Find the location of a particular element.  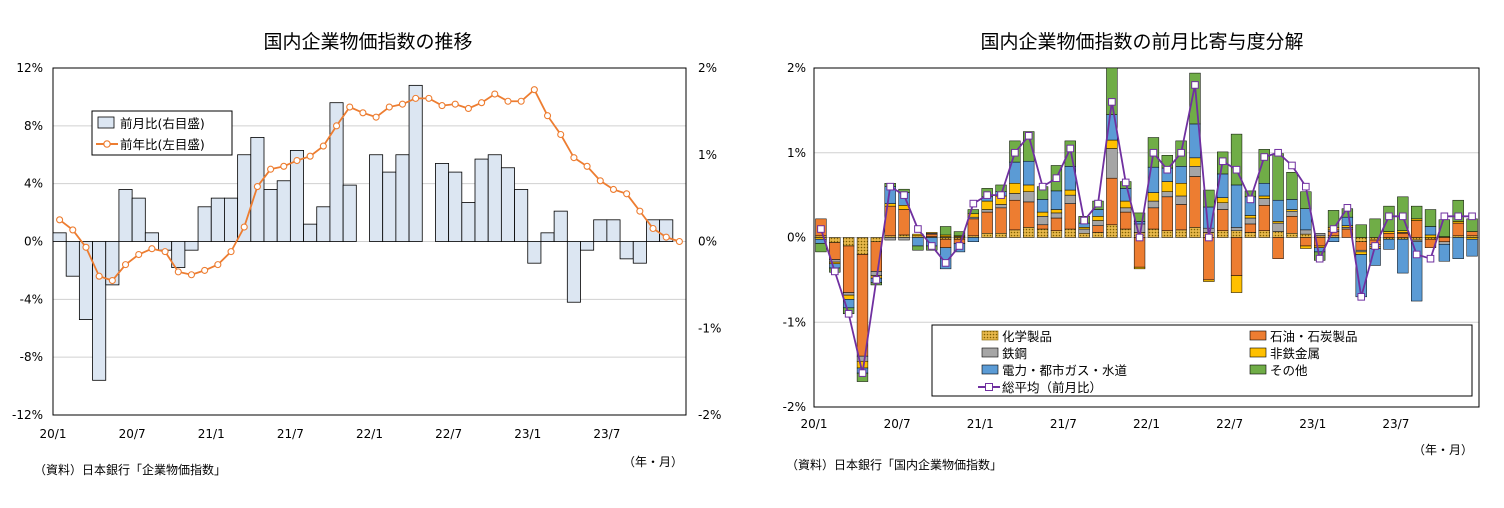

left-ytick-right: 2% is located at coordinates (707, 68).